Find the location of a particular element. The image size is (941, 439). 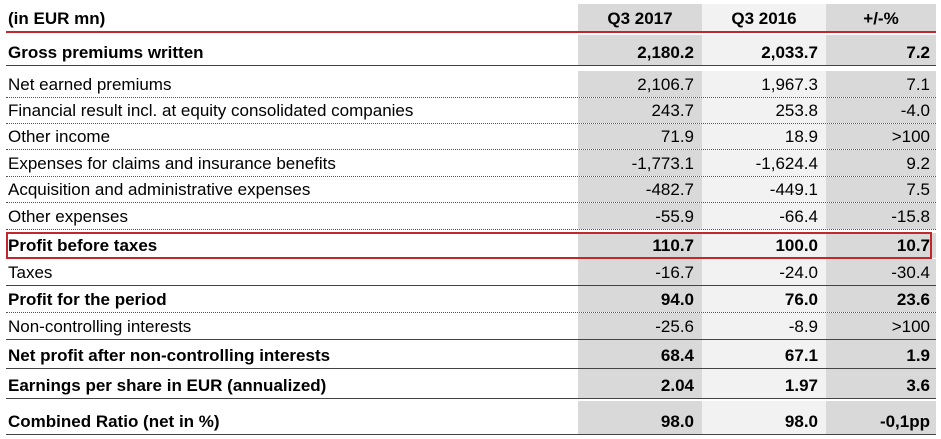

row-label: Profit for the period is located at coordinates (87, 299).